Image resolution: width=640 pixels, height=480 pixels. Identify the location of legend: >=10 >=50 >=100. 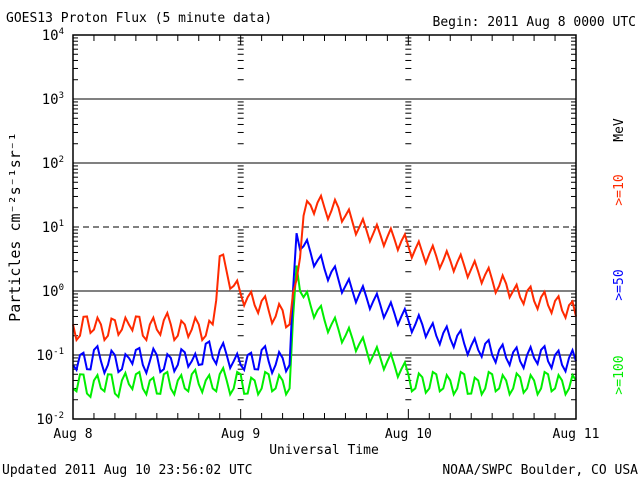
(619, 284).